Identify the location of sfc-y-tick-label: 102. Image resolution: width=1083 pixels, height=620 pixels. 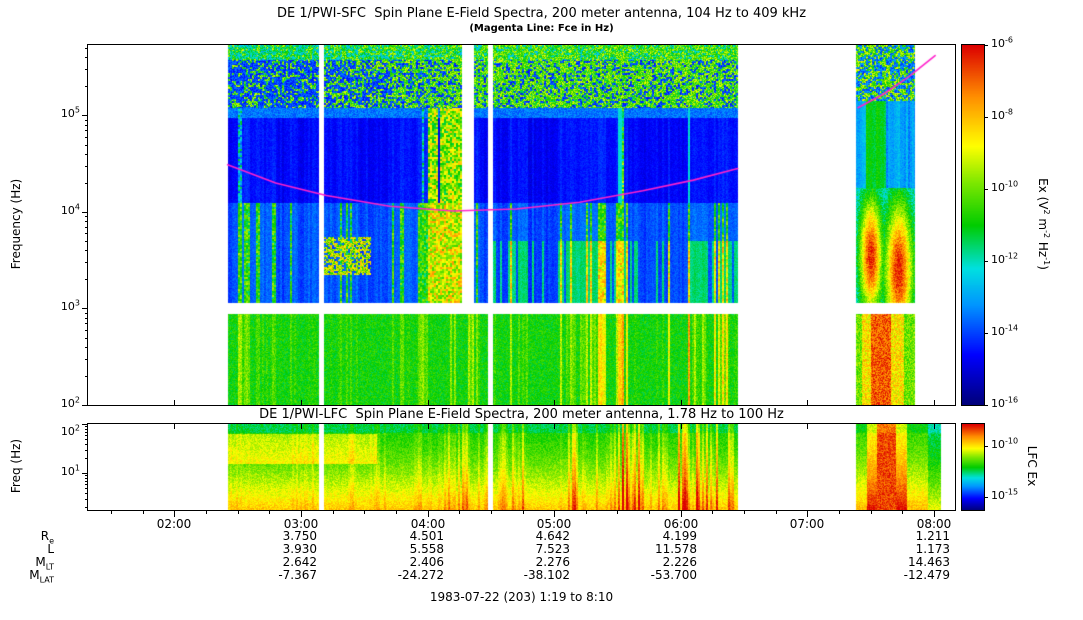
(70, 402).